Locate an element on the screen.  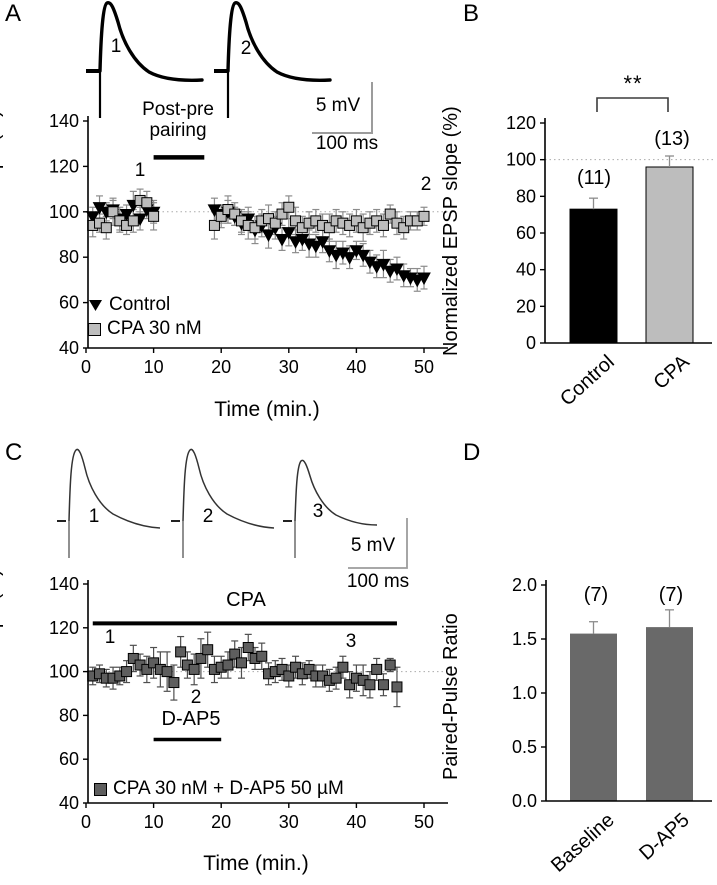
panel-a-point-label-1: 1 is located at coordinates (140, 170).